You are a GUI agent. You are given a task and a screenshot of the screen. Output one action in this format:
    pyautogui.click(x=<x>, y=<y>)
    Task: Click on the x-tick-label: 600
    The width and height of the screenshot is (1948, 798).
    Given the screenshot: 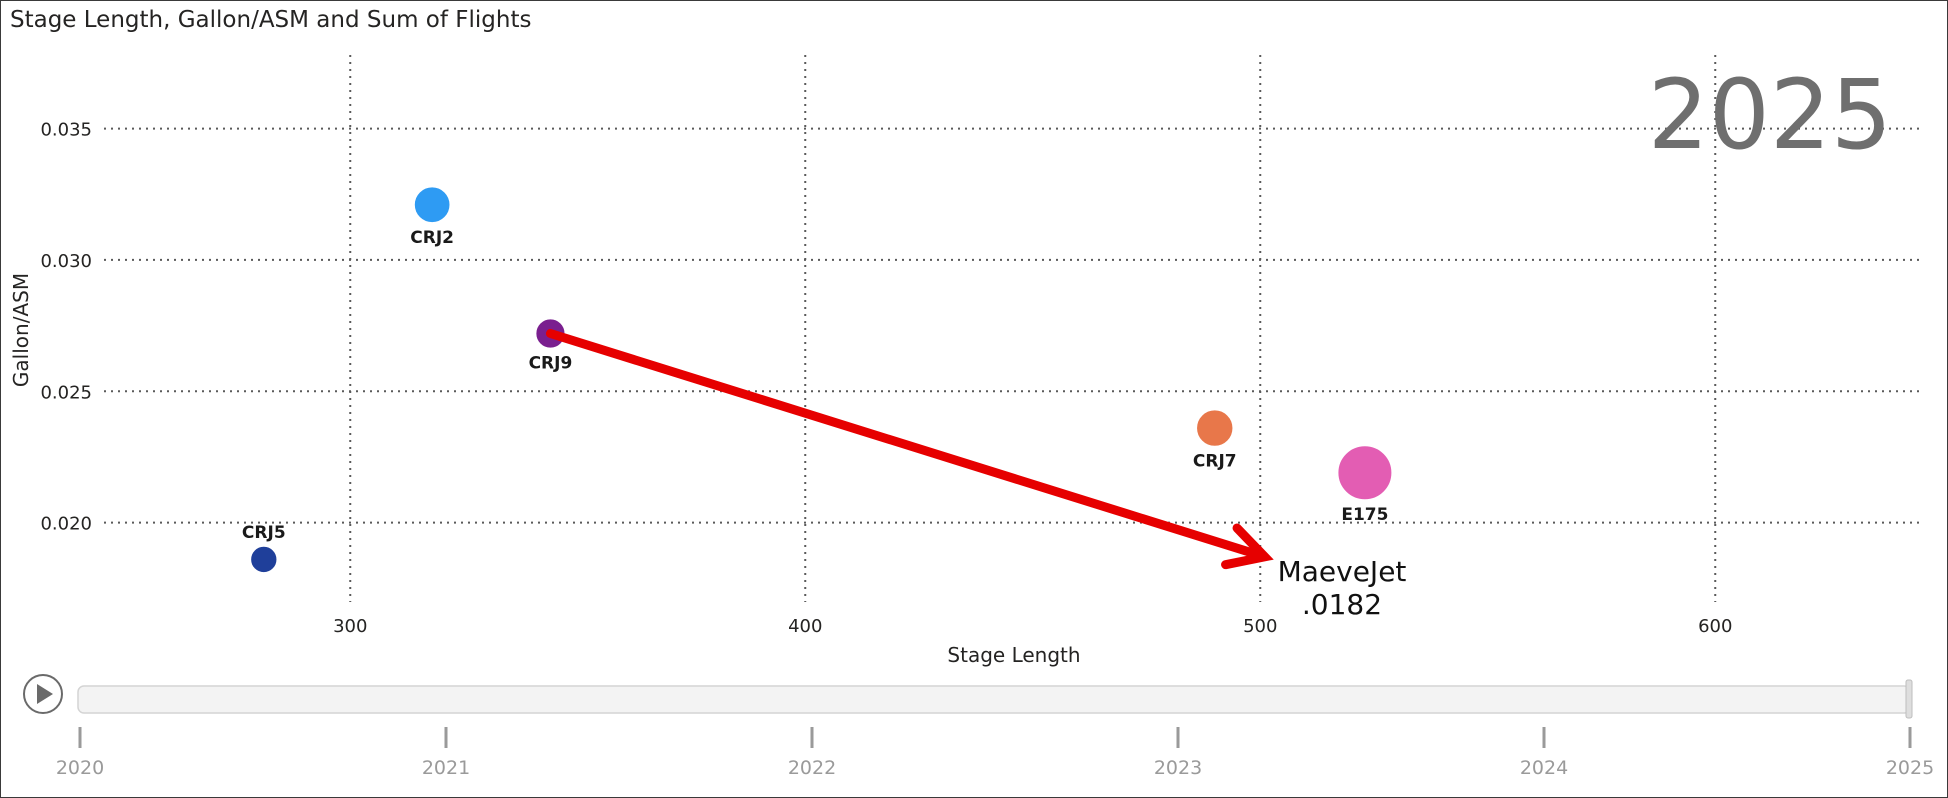 What is the action you would take?
    pyautogui.click(x=1715, y=626)
    